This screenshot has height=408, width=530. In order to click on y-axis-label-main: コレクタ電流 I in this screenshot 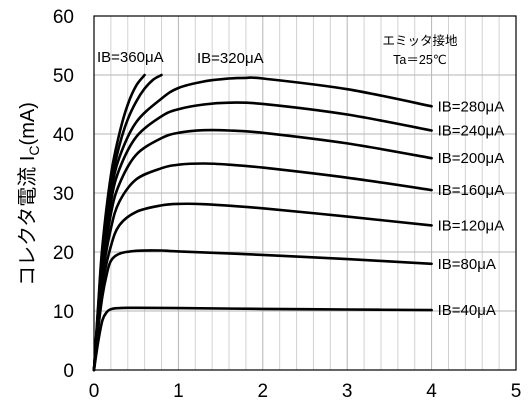, I will do `click(27, 221)`.